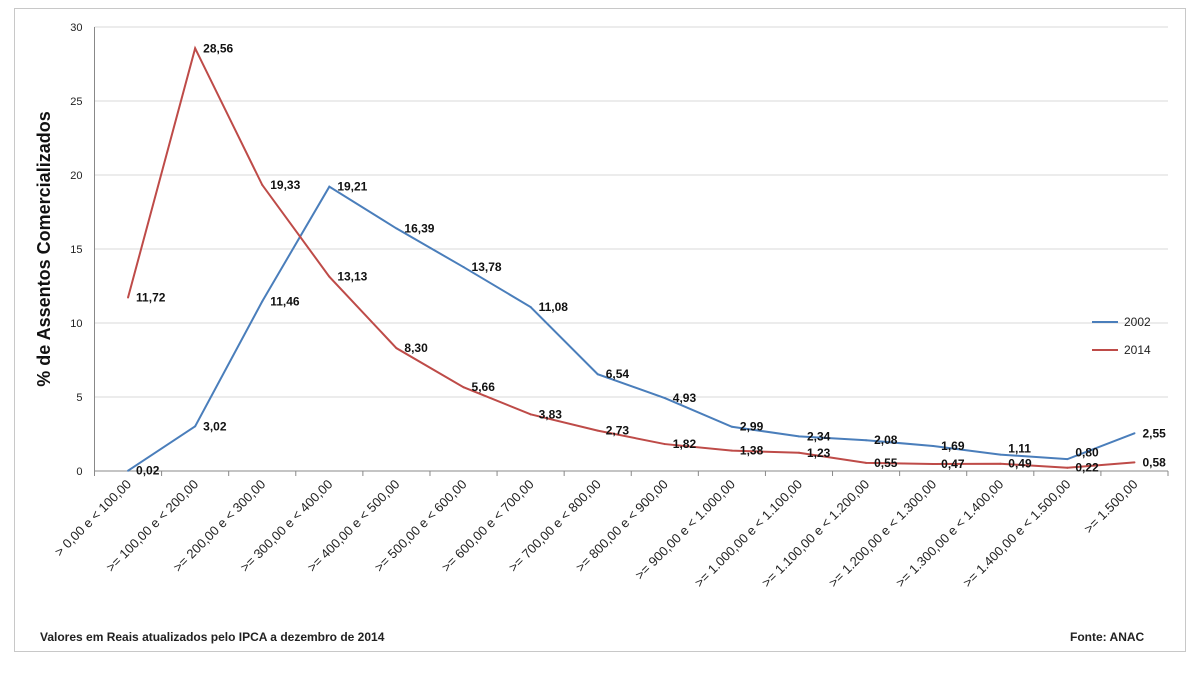  I want to click on data-label: 5,66, so click(484, 387).